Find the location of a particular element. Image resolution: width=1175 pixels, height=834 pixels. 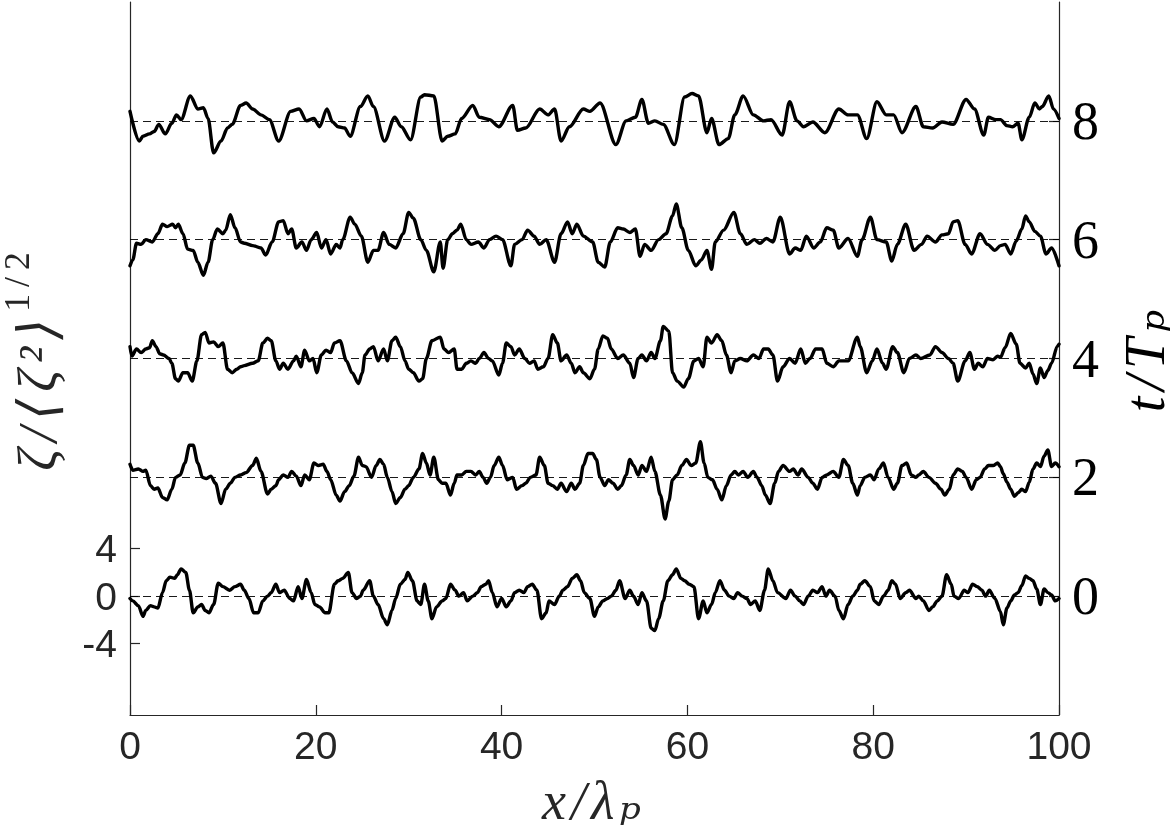

y-tick-label: -4 is located at coordinates (99, 644).